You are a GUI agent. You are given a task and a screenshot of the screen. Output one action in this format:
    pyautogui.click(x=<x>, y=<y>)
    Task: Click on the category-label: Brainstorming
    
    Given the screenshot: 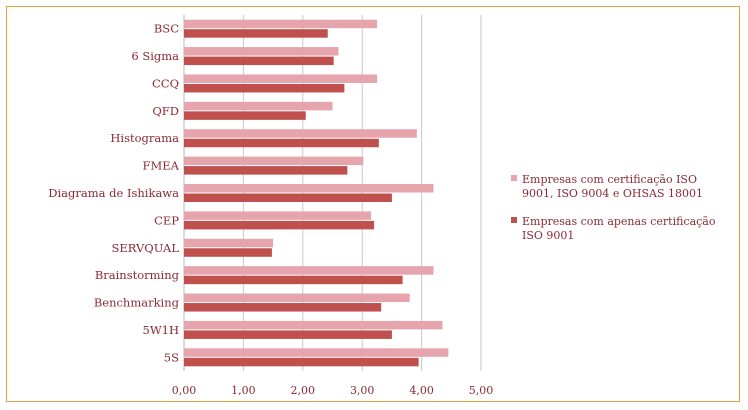 What is the action you would take?
    pyautogui.click(x=137, y=275)
    